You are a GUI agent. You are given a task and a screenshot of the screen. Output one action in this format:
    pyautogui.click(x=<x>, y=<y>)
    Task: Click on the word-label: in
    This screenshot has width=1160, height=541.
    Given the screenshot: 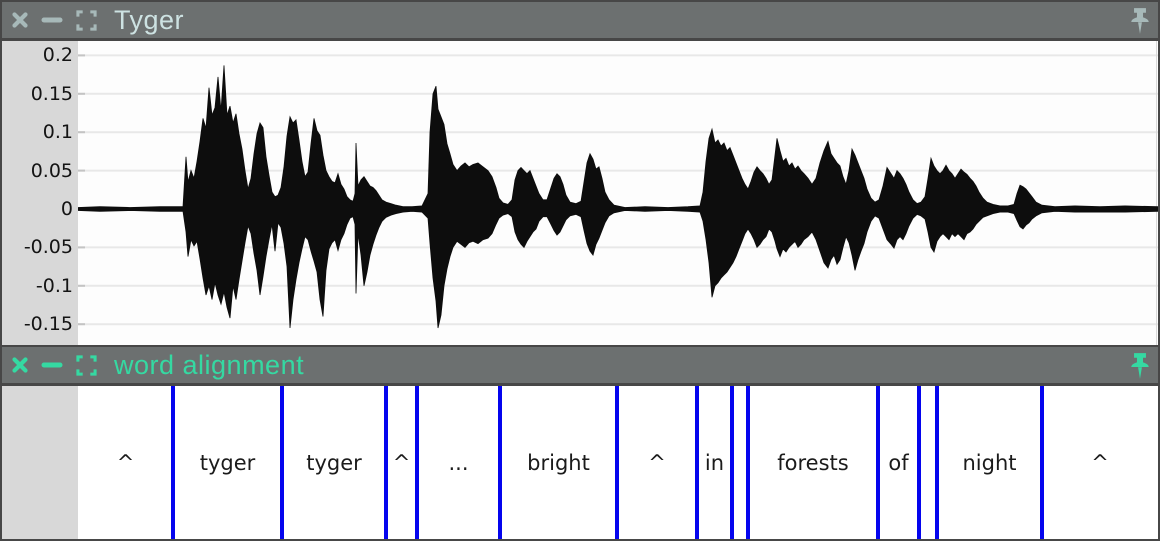 What is the action you would take?
    pyautogui.click(x=714, y=462)
    